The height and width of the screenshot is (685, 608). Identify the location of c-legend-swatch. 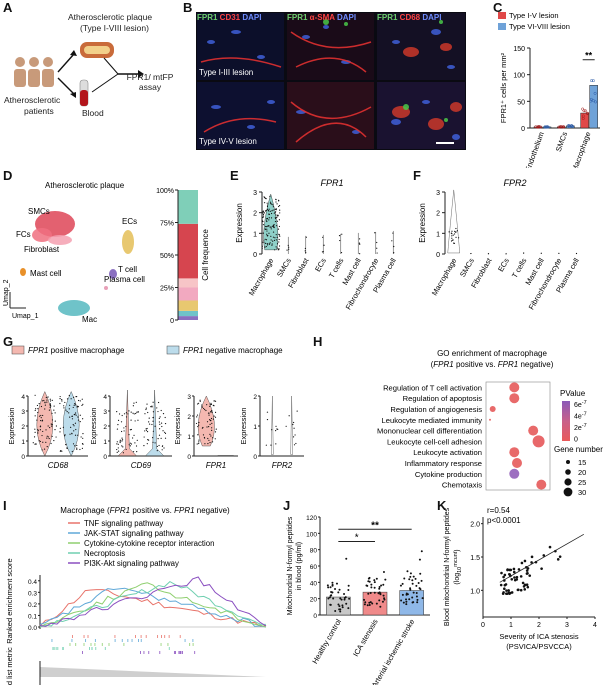
(502, 15).